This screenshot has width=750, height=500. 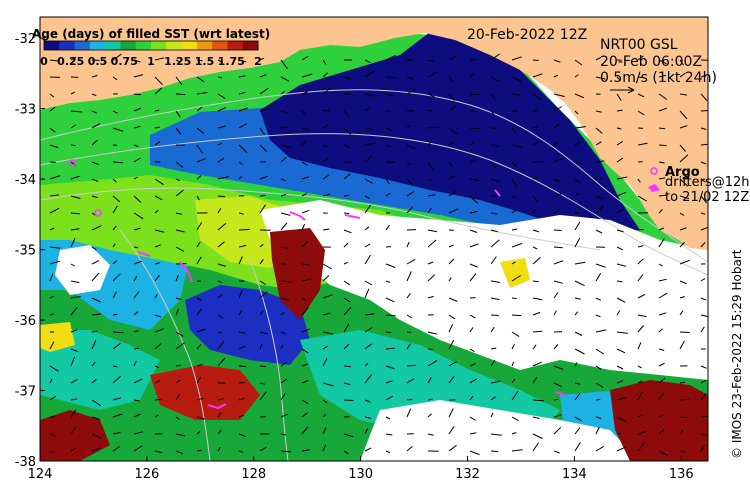 What do you see at coordinates (467, 474) in the screenshot?
I see `x-tick-label: 132` at bounding box center [467, 474].